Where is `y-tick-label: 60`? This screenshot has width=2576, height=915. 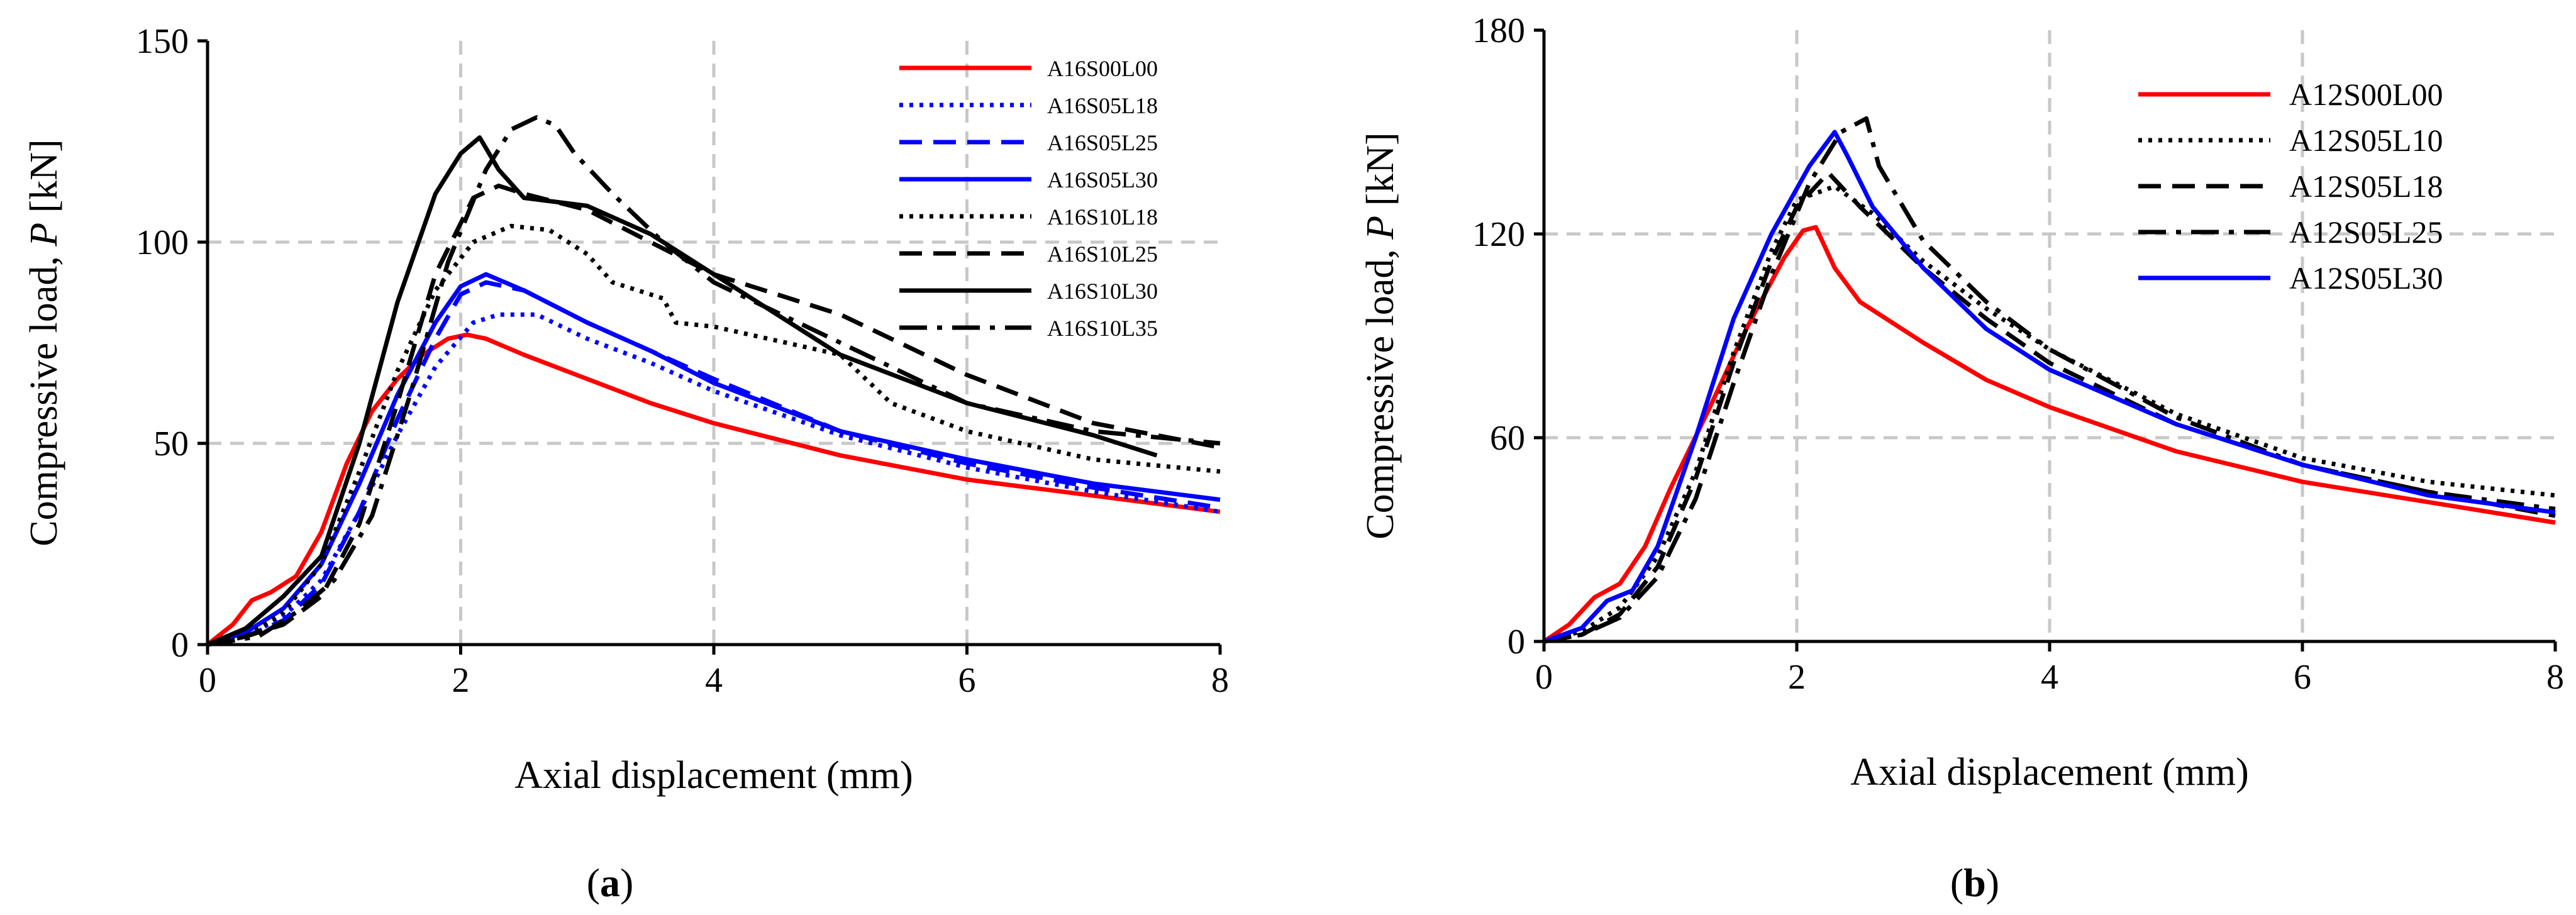 y-tick-label: 60 is located at coordinates (1507, 438).